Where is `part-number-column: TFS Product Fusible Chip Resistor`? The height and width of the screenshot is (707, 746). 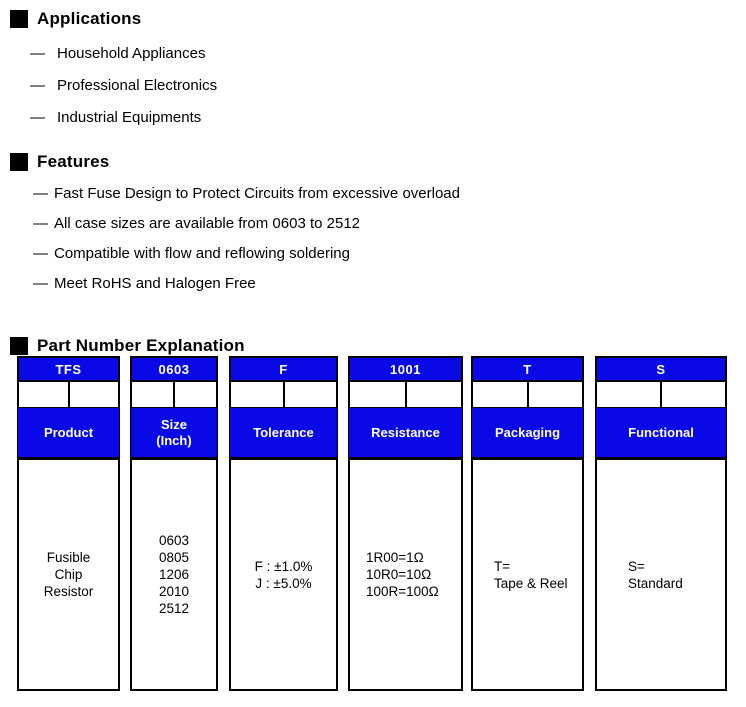
part-number-column: TFS Product Fusible Chip Resistor is located at coordinates (68, 523).